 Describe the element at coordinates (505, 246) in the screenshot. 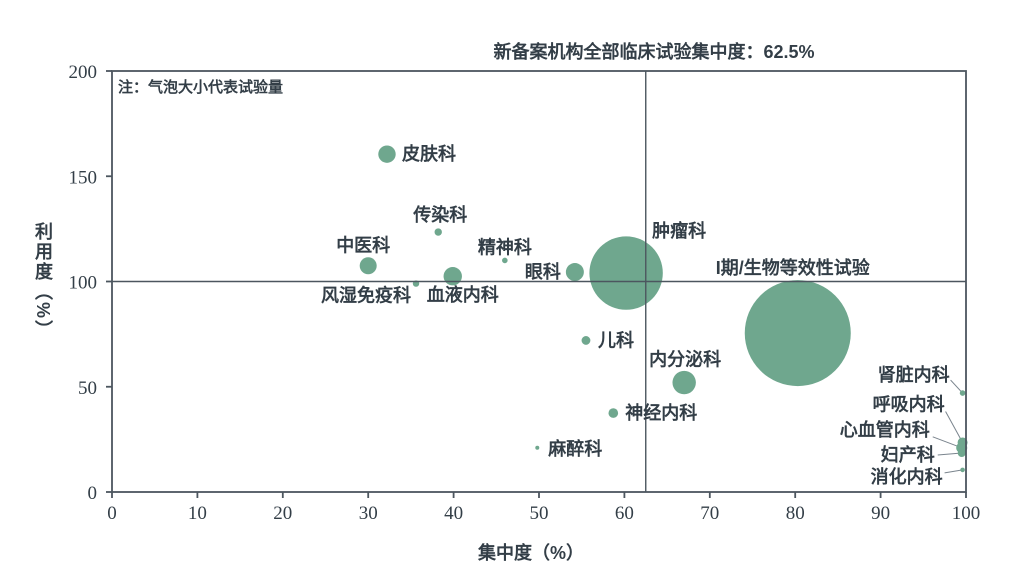

I see `bubble-label: 精神科` at that location.